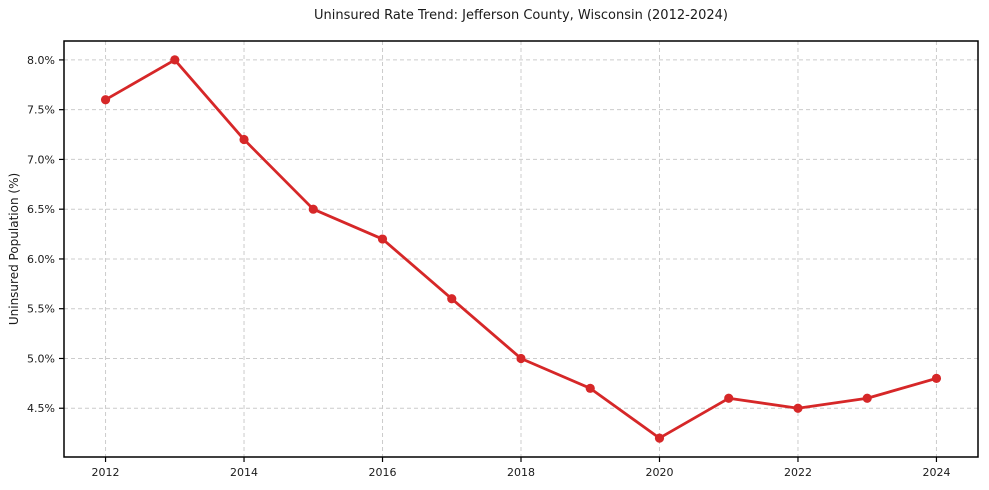  Describe the element at coordinates (521, 472) in the screenshot. I see `x-tick-label: 2018` at that location.